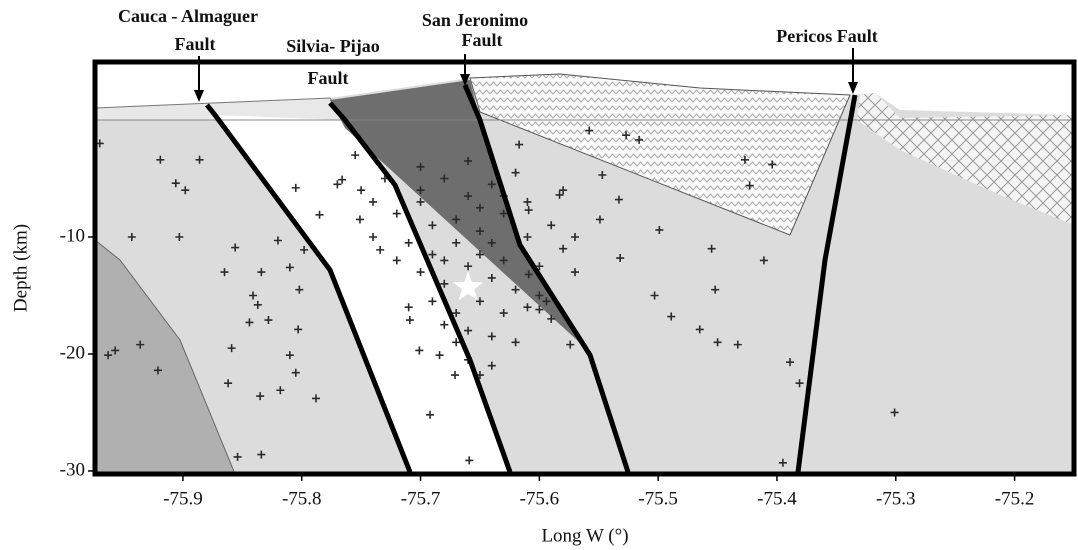 Image resolution: width=1078 pixels, height=550 pixels. I want to click on mainshock-star, so click(468, 286).